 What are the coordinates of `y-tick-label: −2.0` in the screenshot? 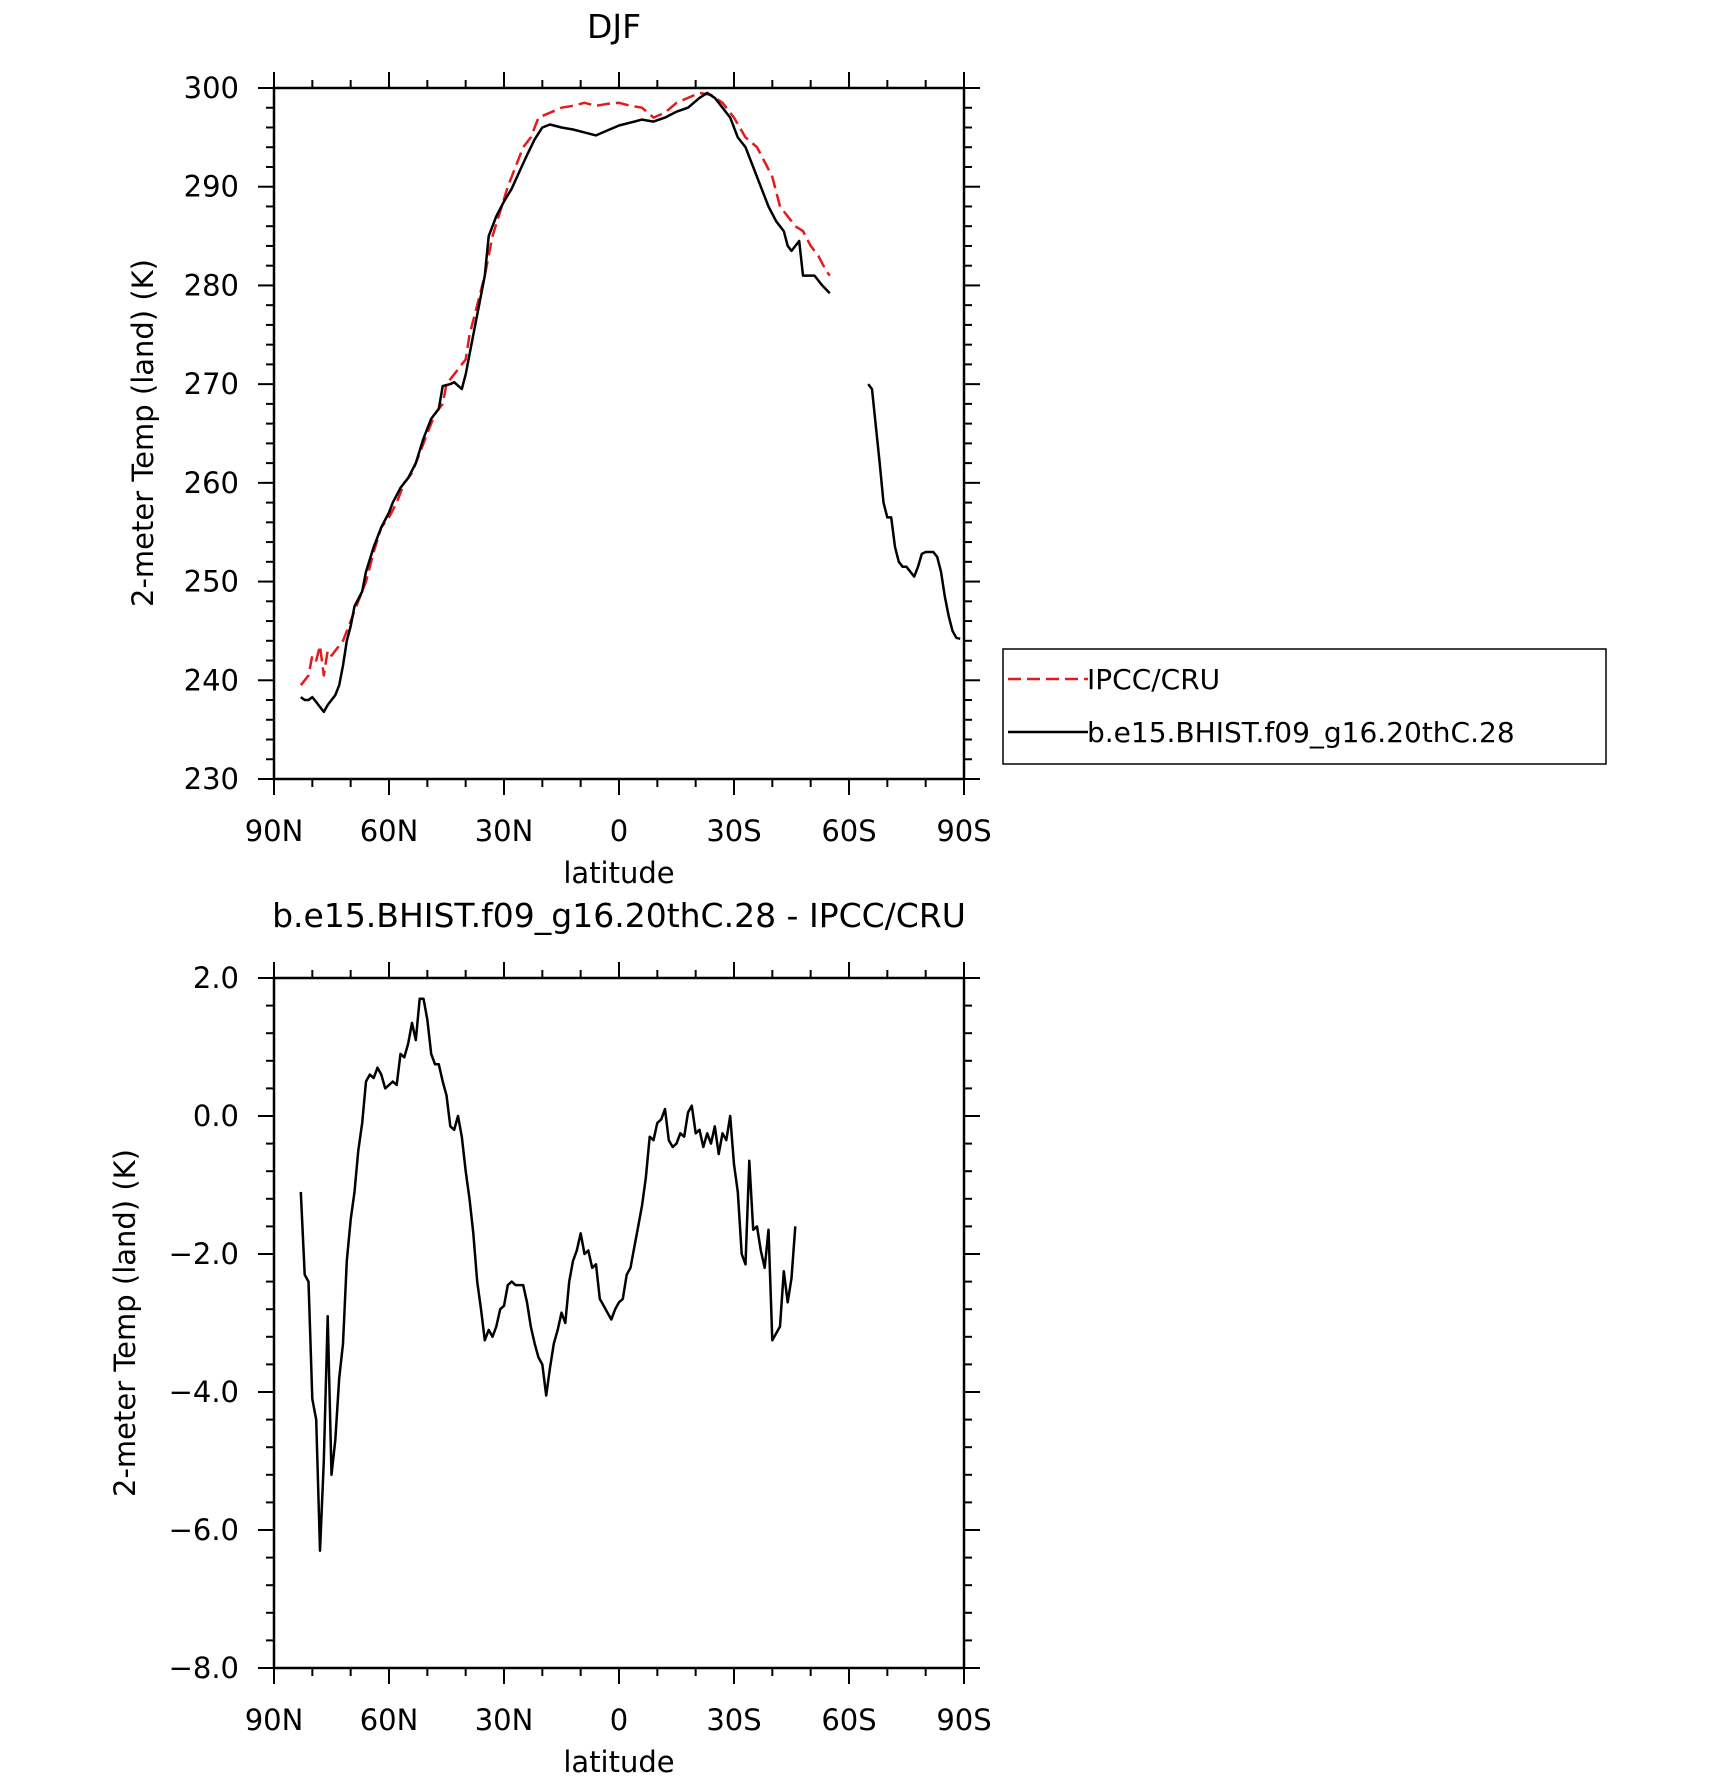 It's located at (204, 1254).